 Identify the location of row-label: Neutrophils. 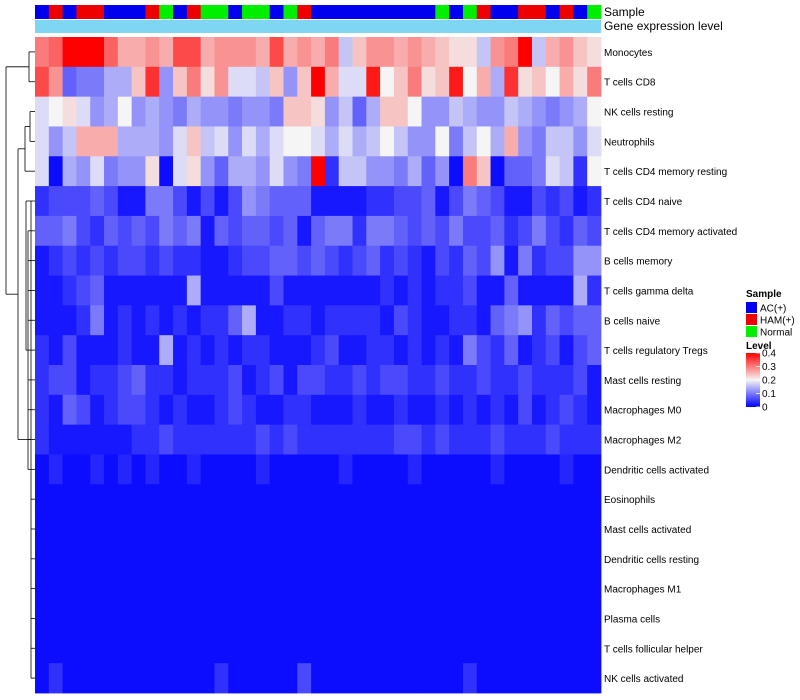
(629, 142).